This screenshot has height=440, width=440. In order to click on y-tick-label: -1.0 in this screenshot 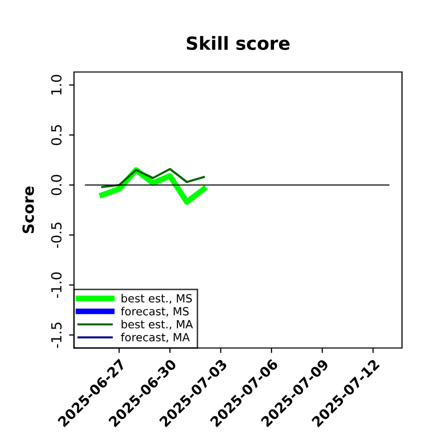, I will do `click(56, 285)`.